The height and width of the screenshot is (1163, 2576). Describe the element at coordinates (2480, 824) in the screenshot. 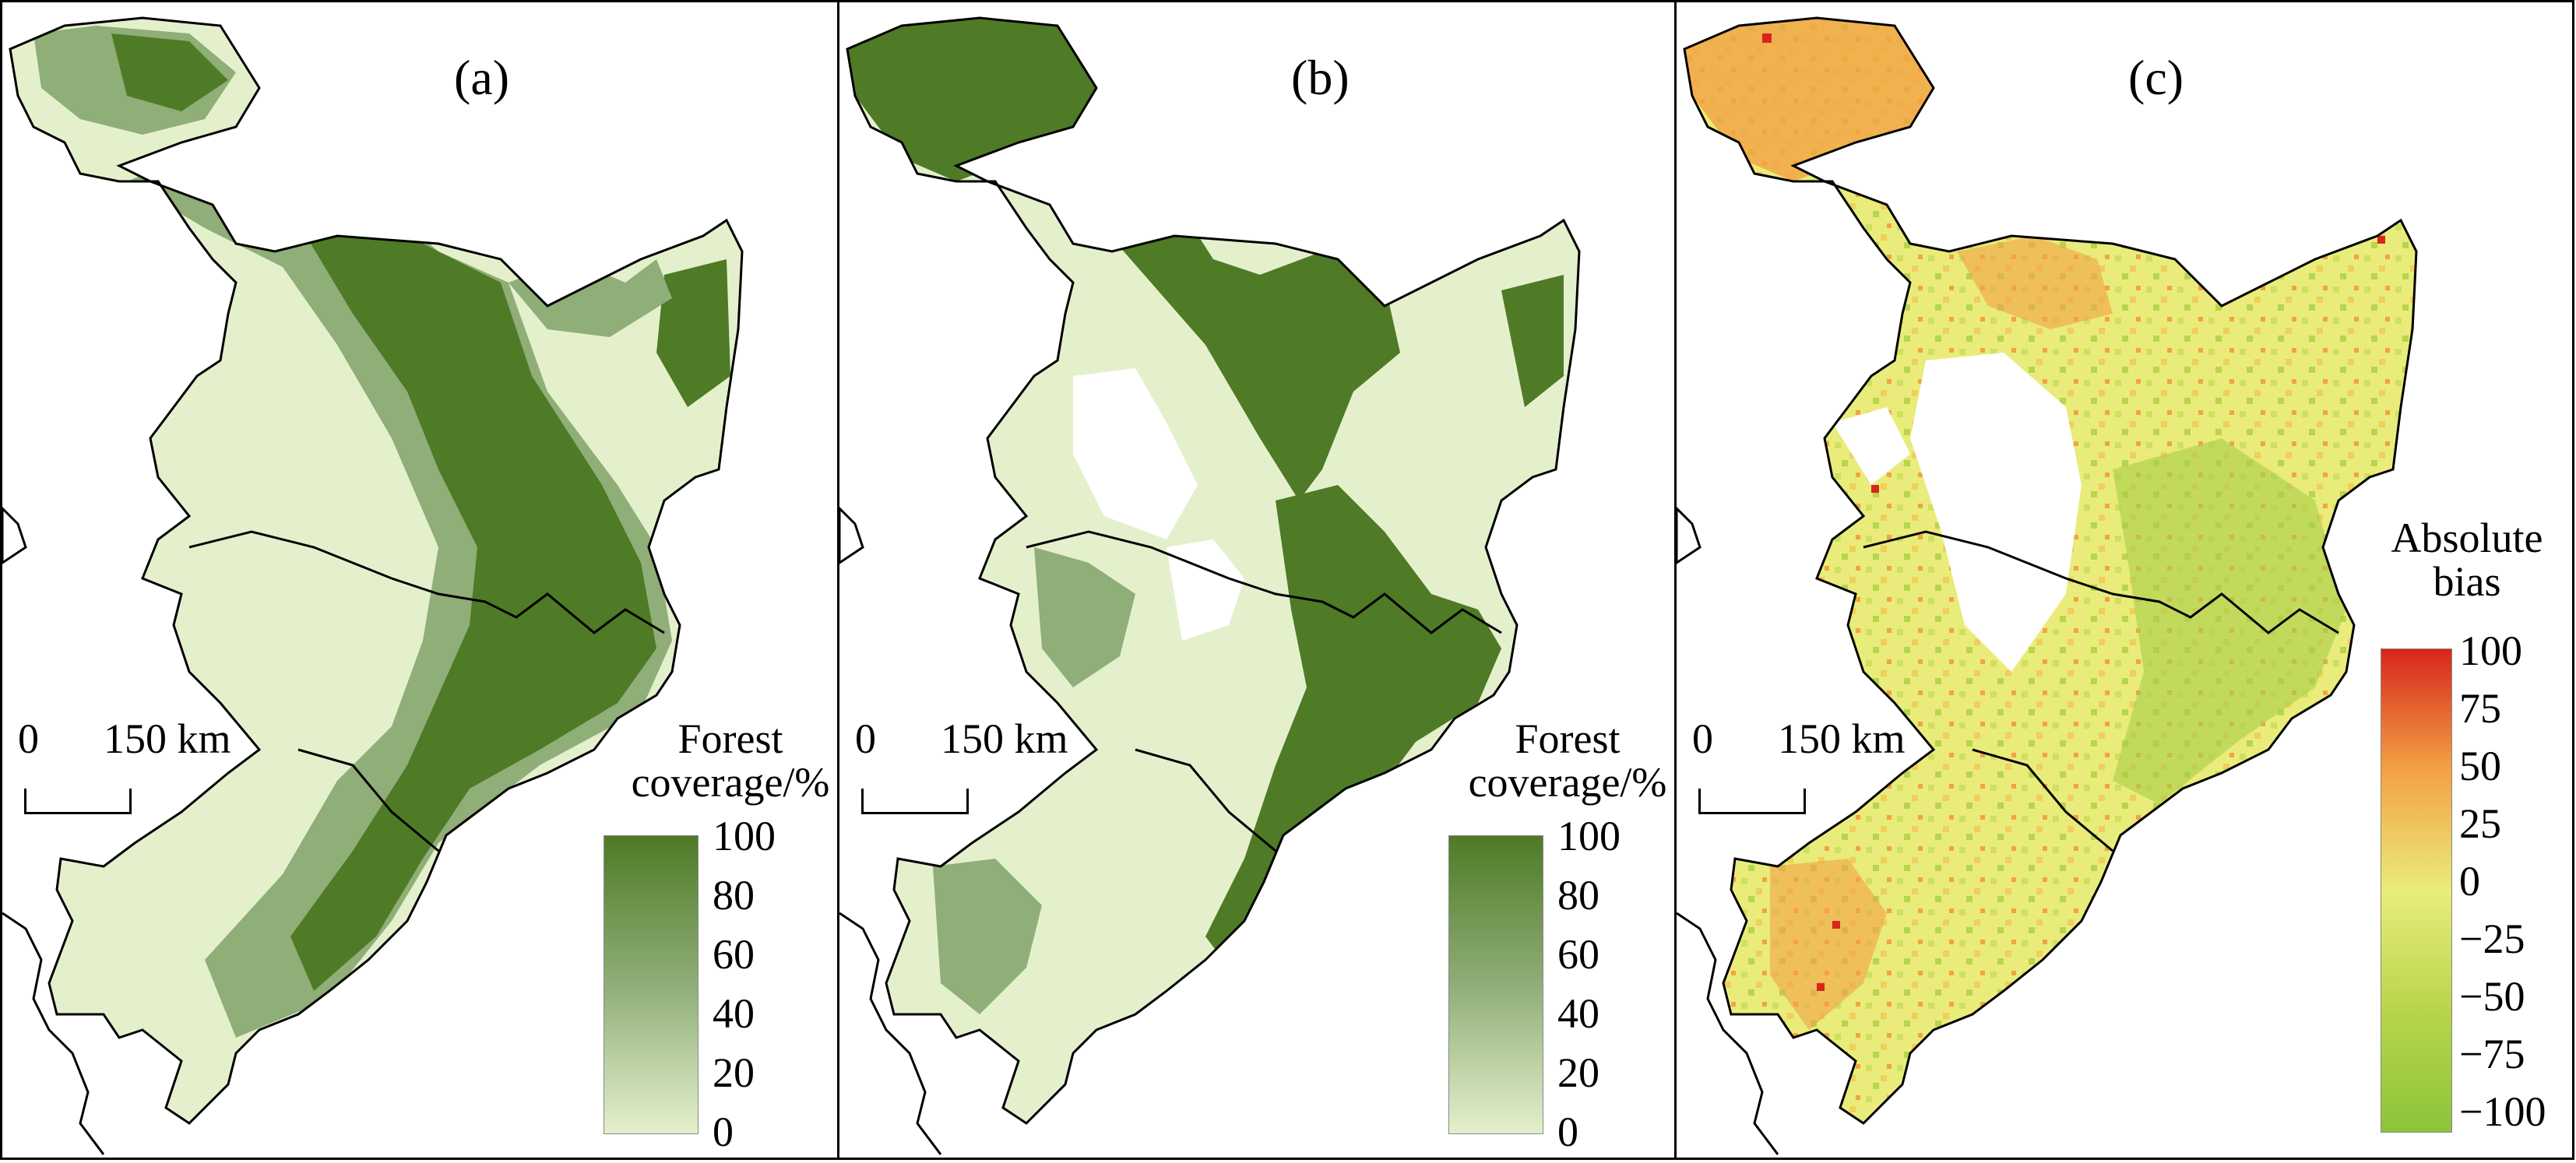

I see `legend-tick-label: 25` at that location.